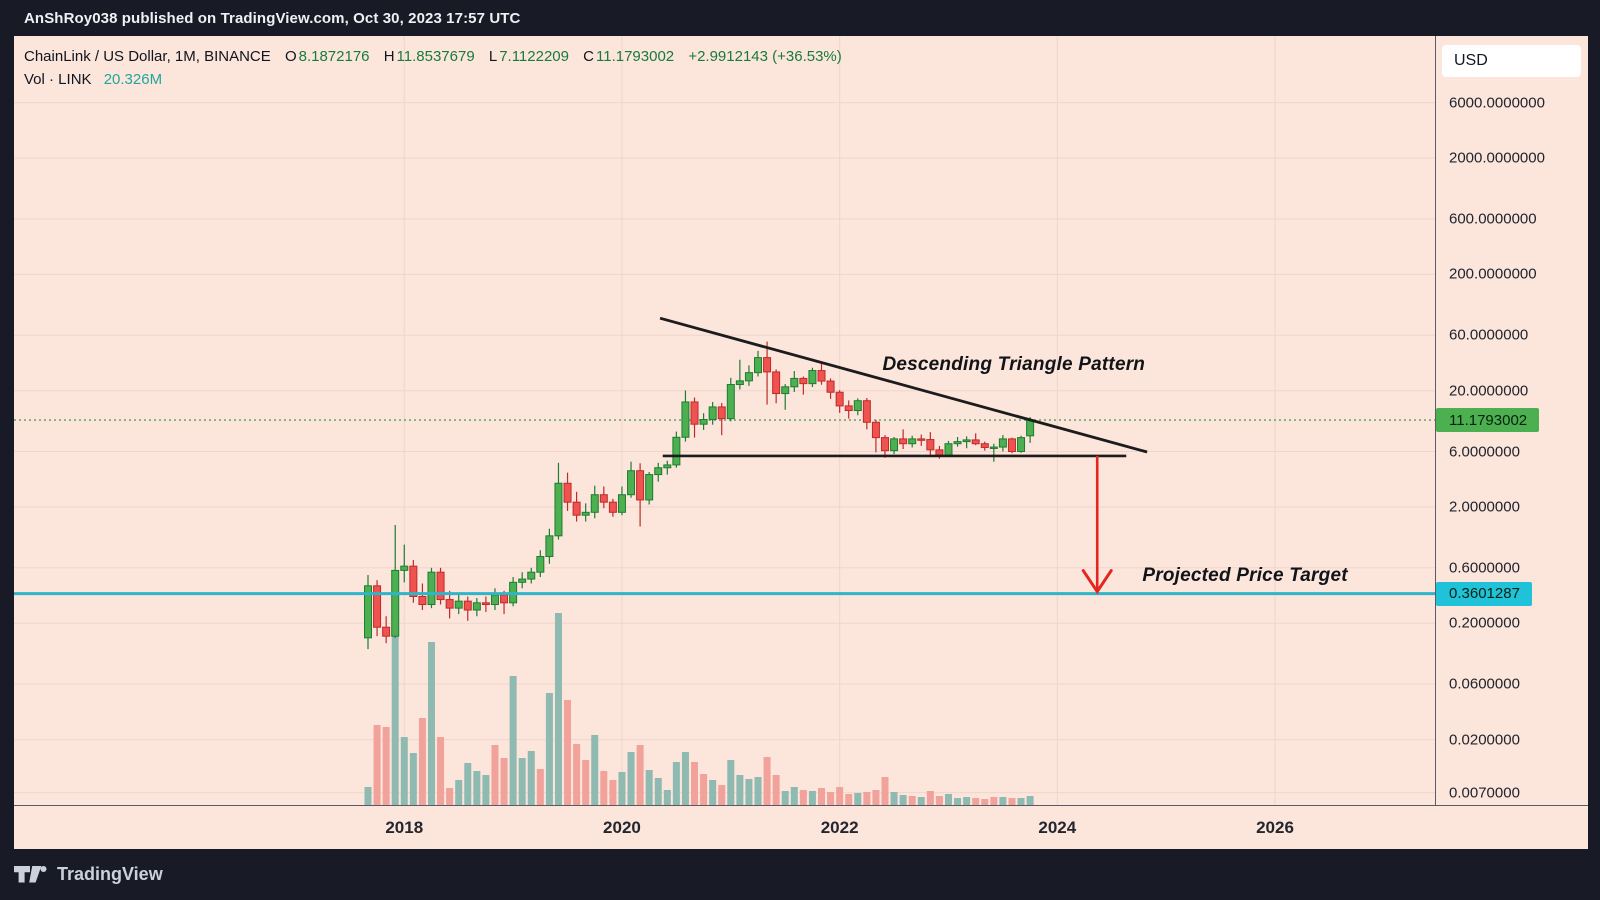  I want to click on price-tick-label: 0.6000000, so click(1484, 568).